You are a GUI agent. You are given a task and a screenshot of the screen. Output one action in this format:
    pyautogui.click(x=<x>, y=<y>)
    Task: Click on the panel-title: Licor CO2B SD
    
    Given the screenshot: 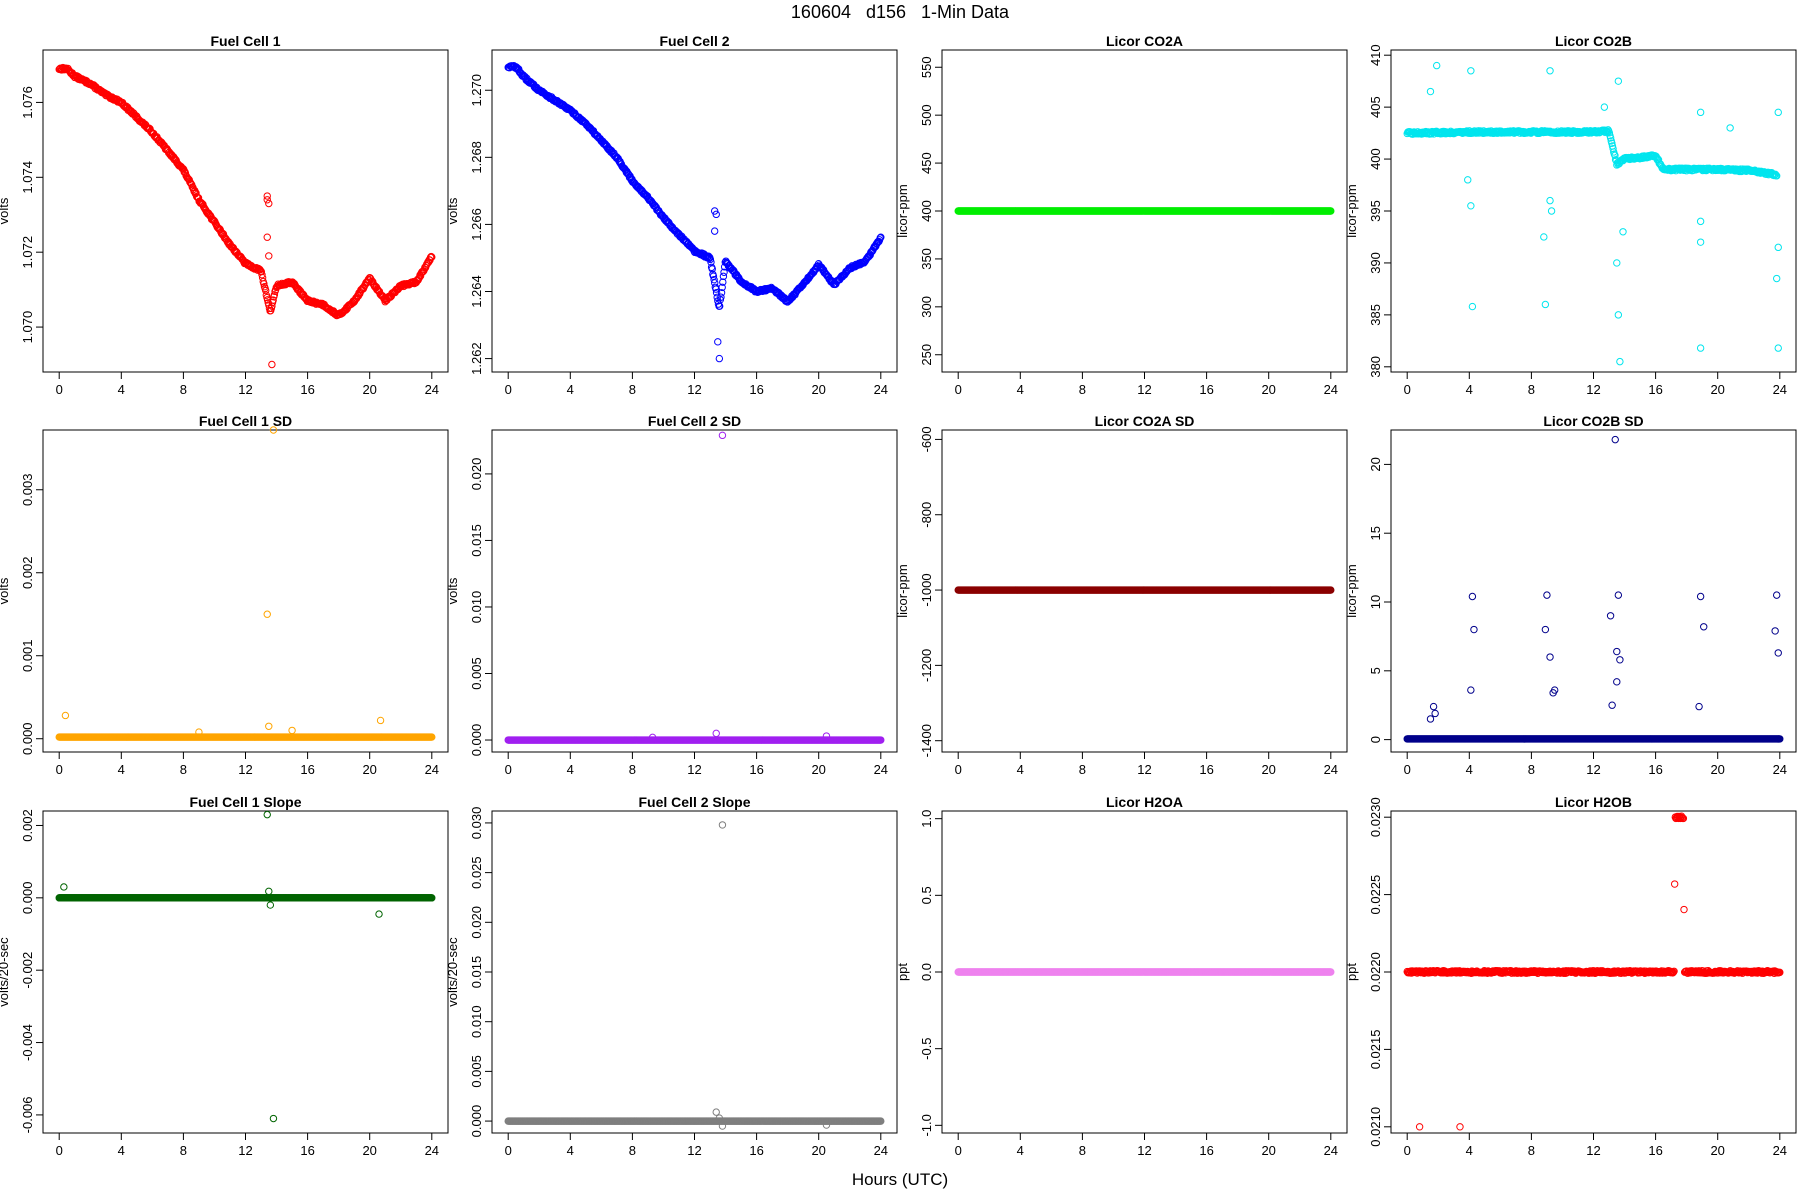 What is the action you would take?
    pyautogui.click(x=1593, y=421)
    